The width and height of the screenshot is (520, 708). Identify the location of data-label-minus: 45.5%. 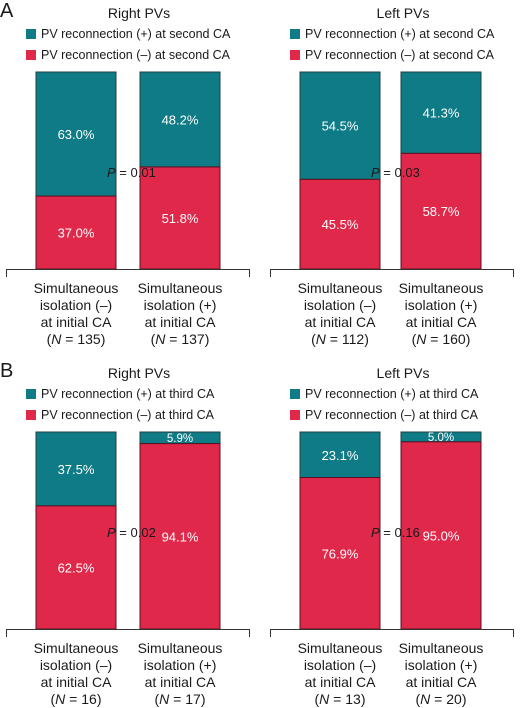
(340, 224).